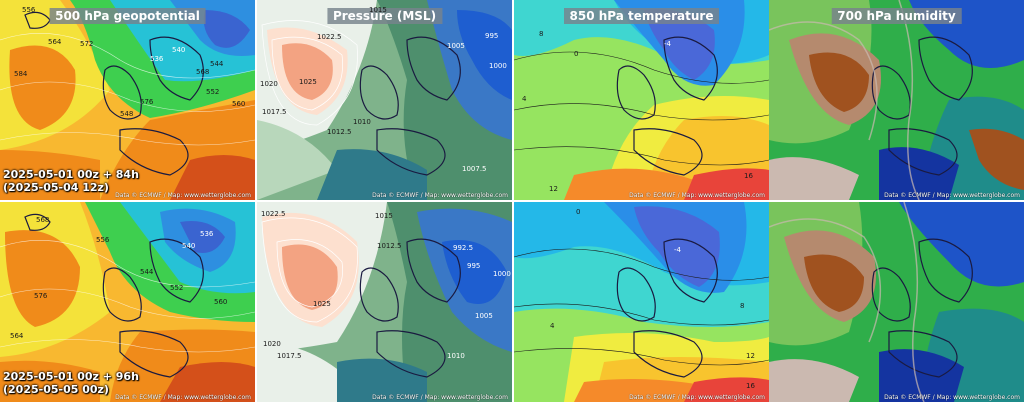  Describe the element at coordinates (384, 16) in the screenshot. I see `panel-title: Pressure (MSL)` at that location.